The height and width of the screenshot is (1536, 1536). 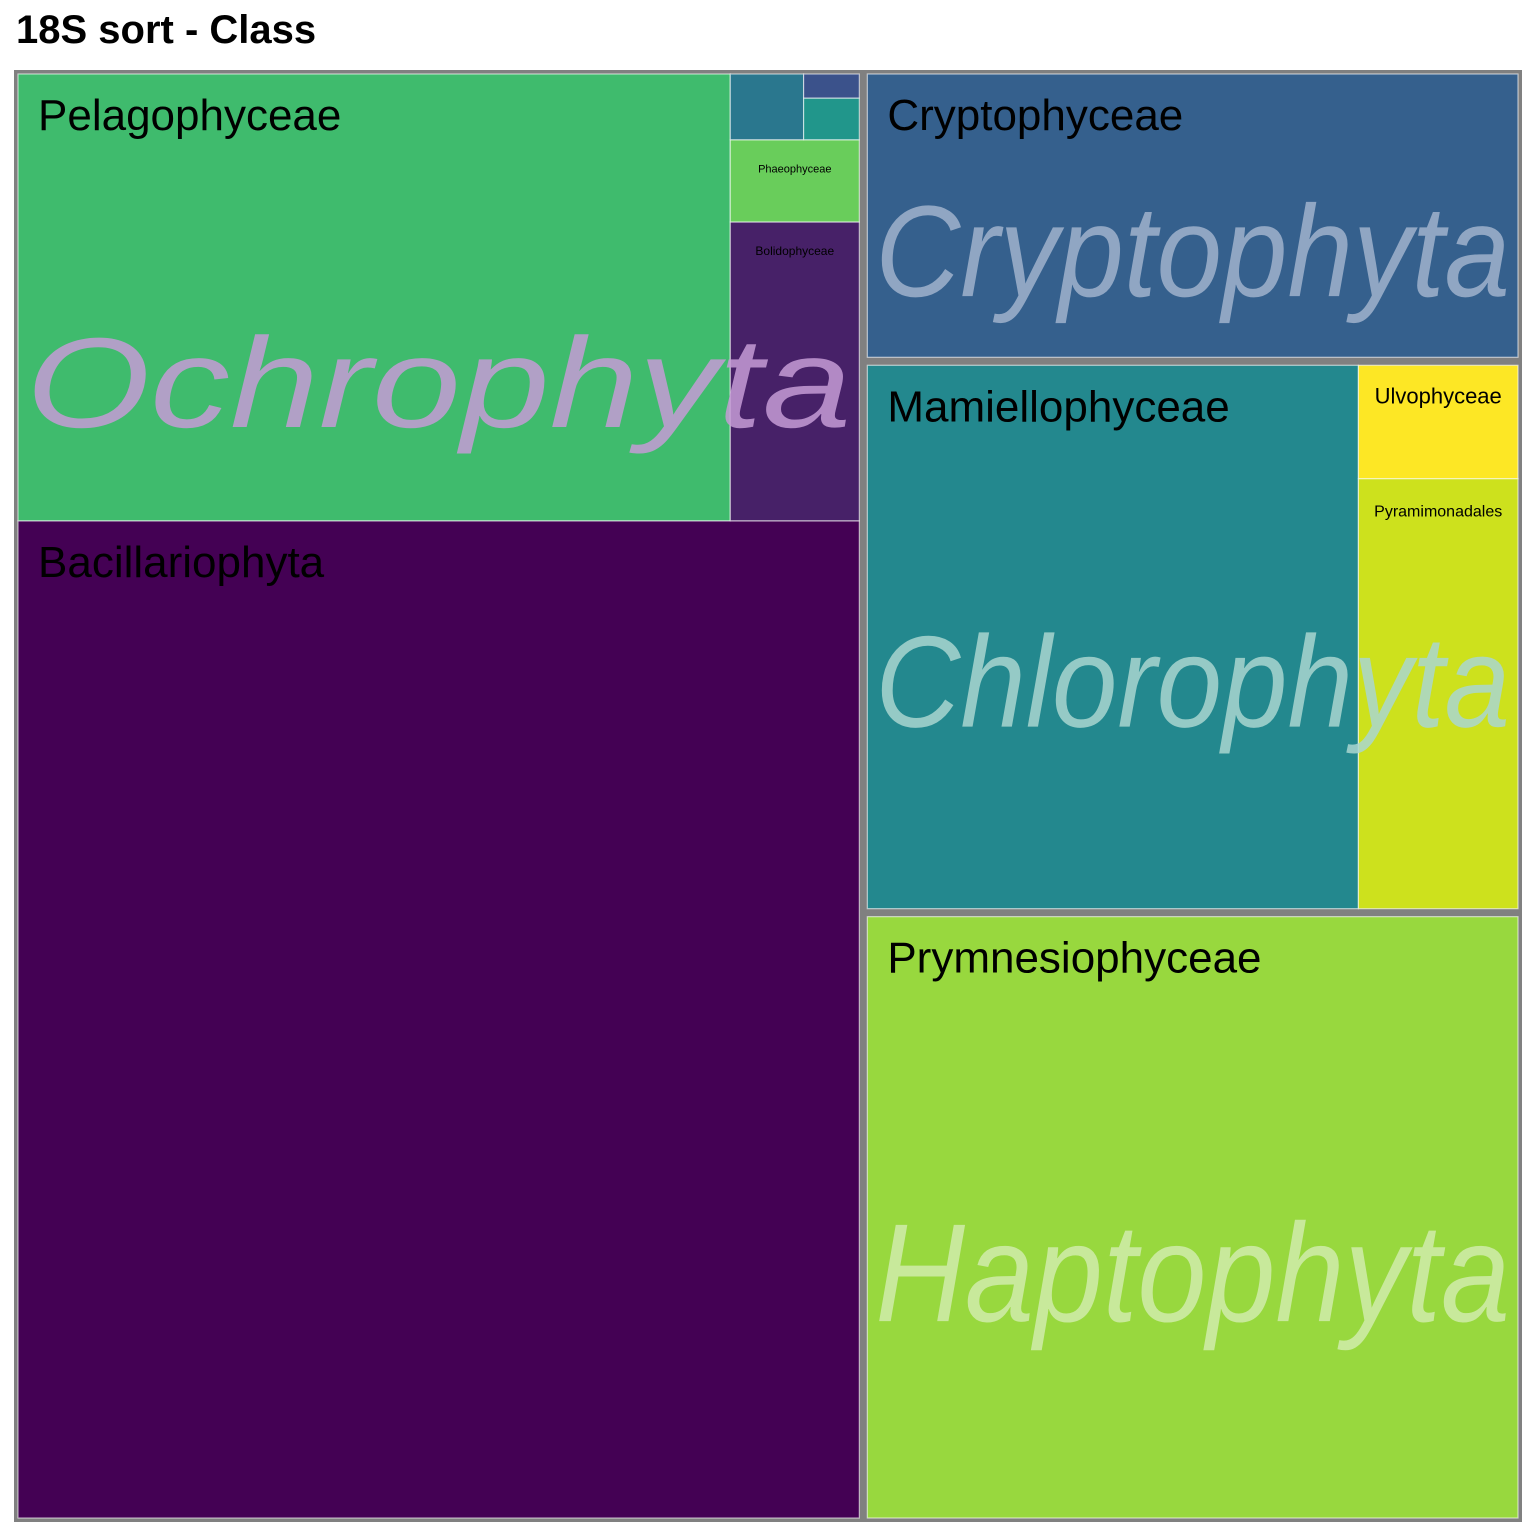 I want to click on cell-label-pelagophyceae: Pelagophyceae, so click(x=189, y=115).